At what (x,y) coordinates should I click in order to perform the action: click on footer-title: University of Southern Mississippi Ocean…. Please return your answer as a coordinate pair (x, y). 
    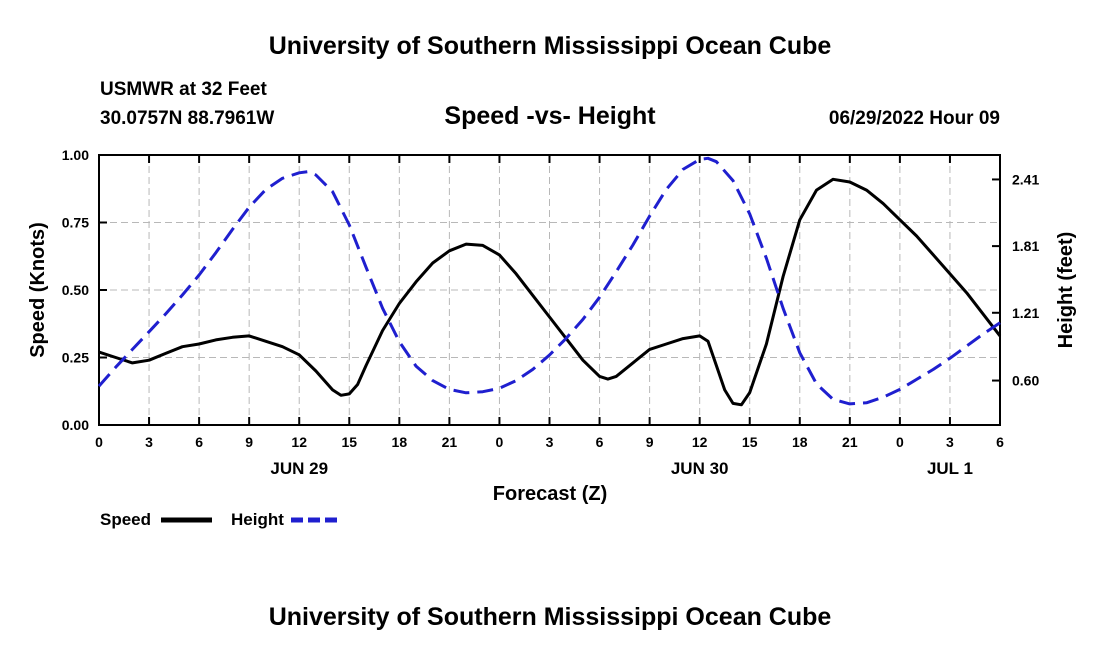
    Looking at the image, I should click on (550, 617).